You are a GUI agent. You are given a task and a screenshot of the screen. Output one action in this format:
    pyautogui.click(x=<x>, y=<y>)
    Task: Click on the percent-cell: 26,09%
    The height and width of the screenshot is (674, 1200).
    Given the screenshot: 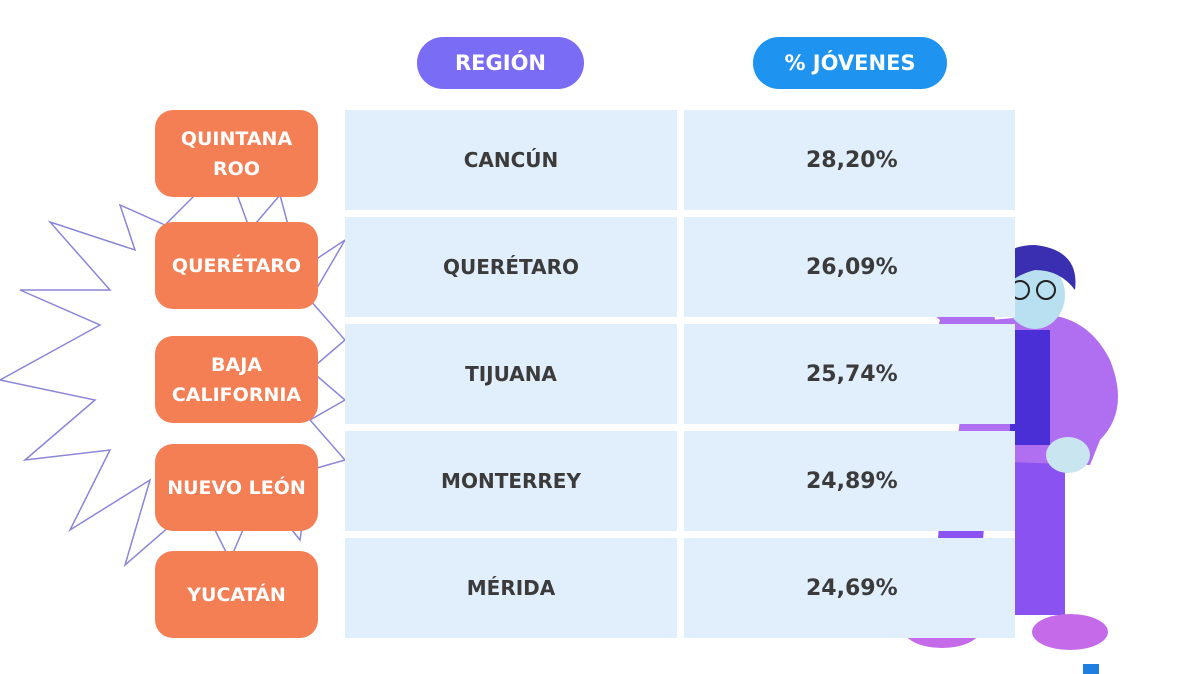 What is the action you would take?
    pyautogui.click(x=849, y=267)
    